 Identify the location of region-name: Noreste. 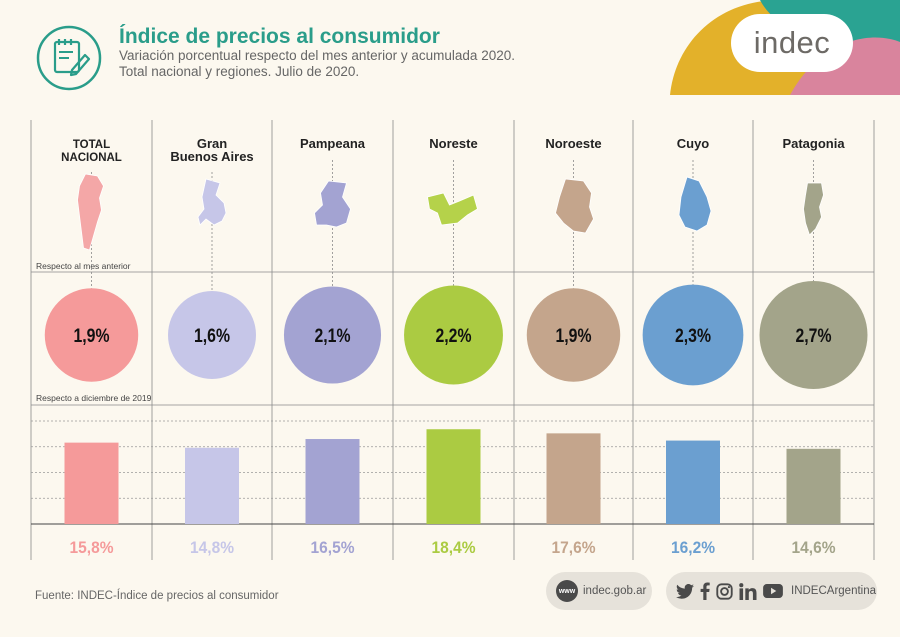
(453, 143).